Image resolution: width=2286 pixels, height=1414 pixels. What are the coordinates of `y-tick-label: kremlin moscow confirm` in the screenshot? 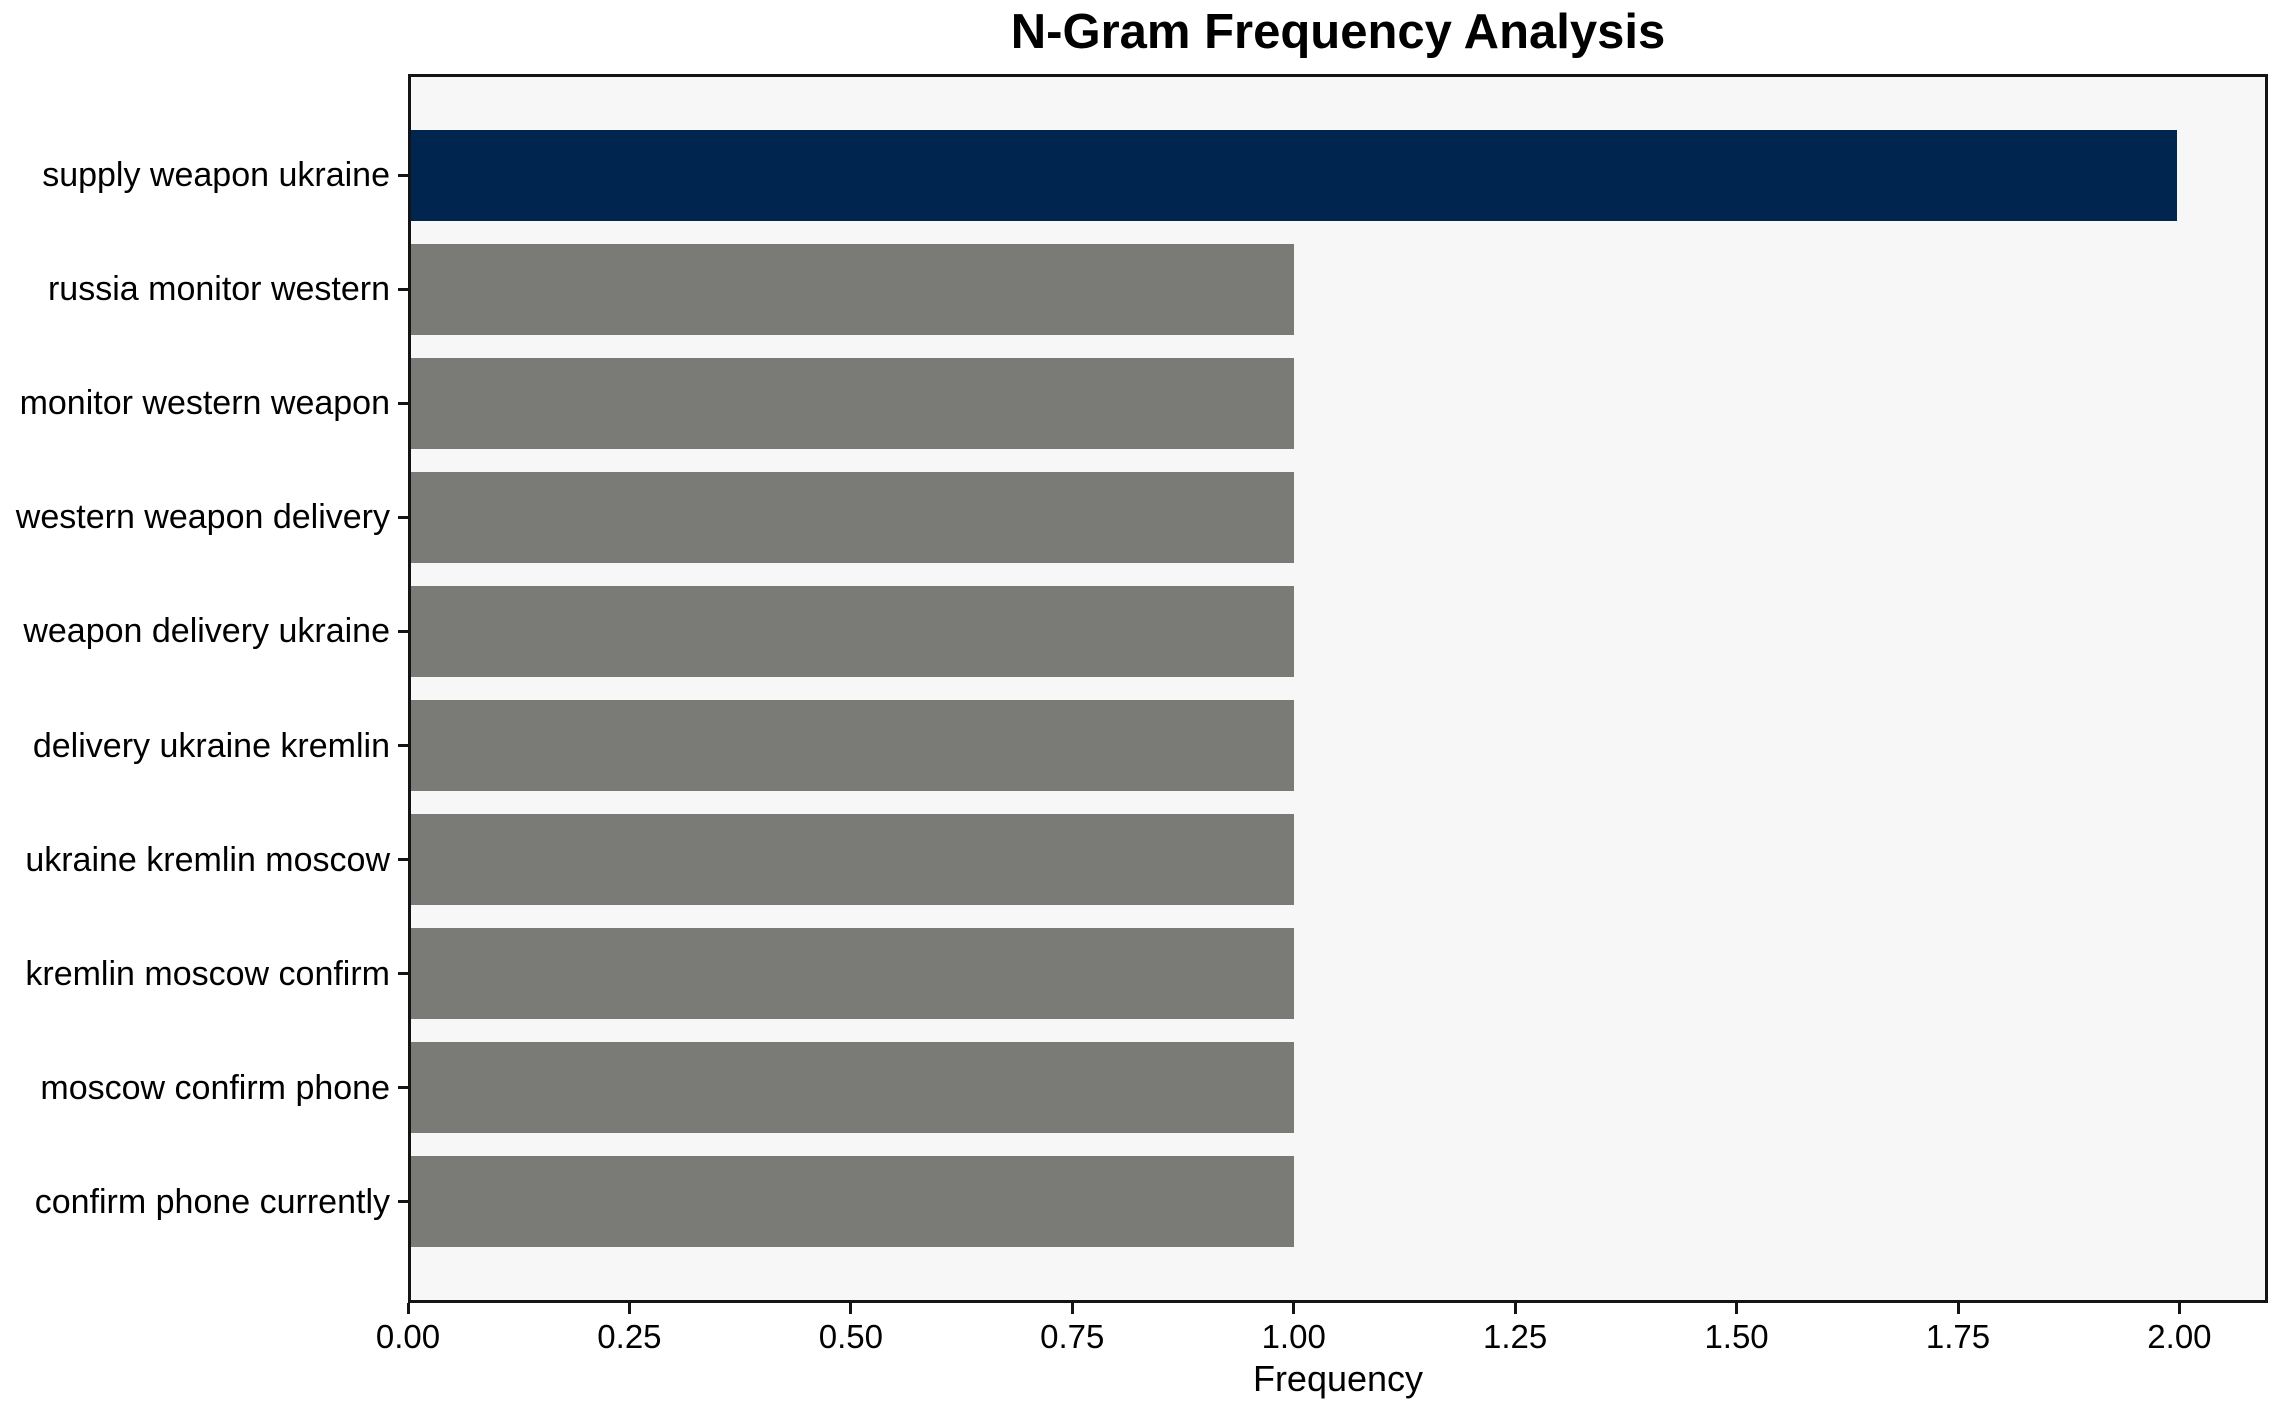 It's located at (207, 973).